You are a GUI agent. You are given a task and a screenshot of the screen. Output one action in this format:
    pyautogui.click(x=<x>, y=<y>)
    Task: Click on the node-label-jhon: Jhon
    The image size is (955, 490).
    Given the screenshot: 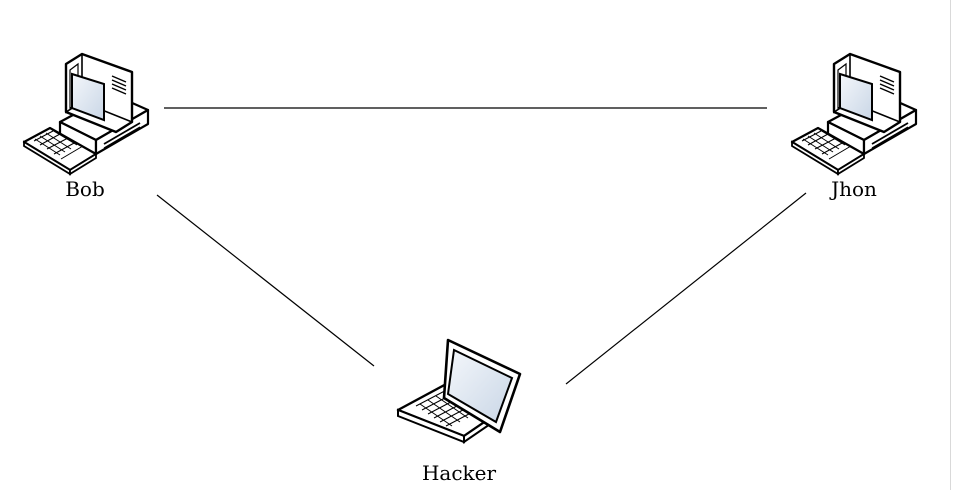 What is the action you would take?
    pyautogui.click(x=854, y=189)
    